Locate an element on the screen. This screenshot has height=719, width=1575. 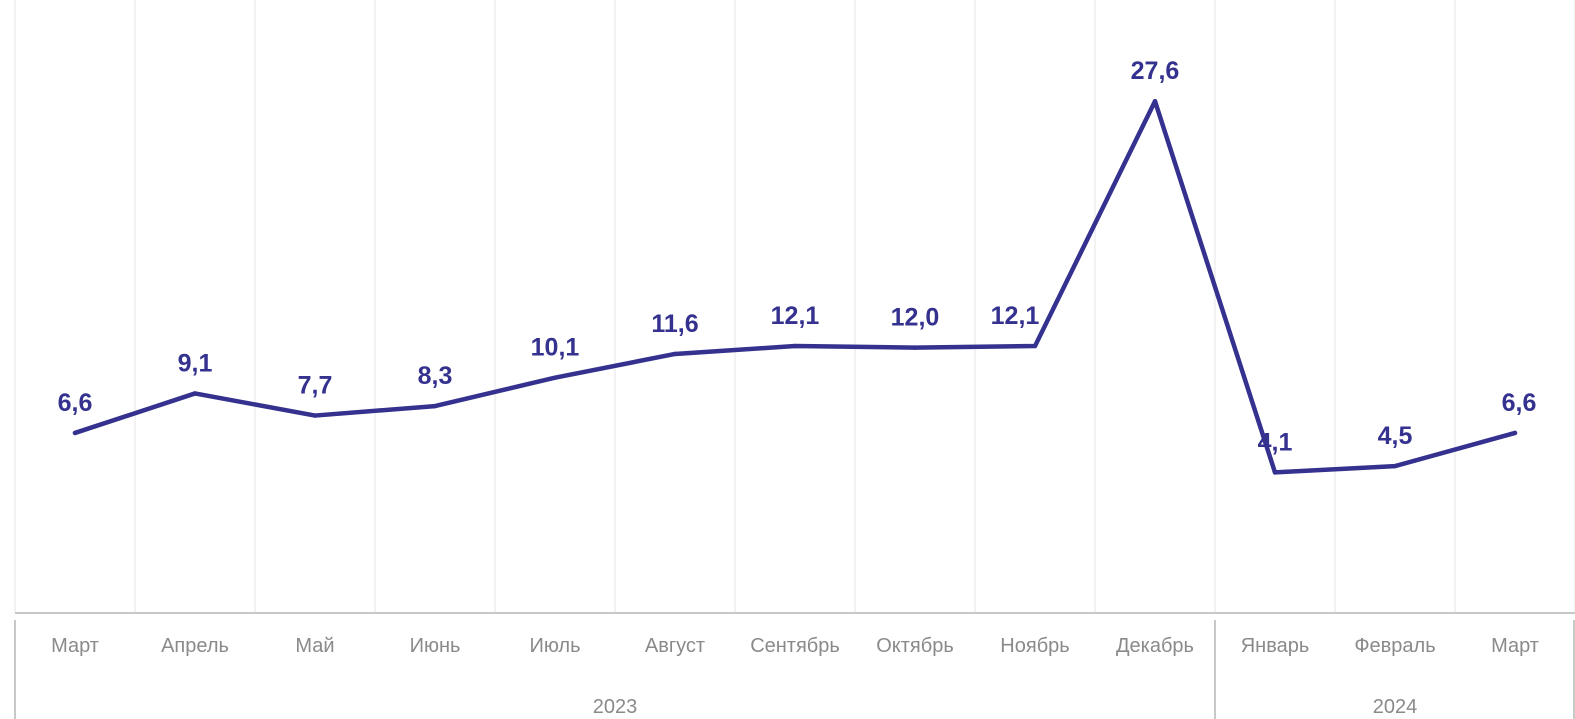
x-tick-label: Май is located at coordinates (314, 646).